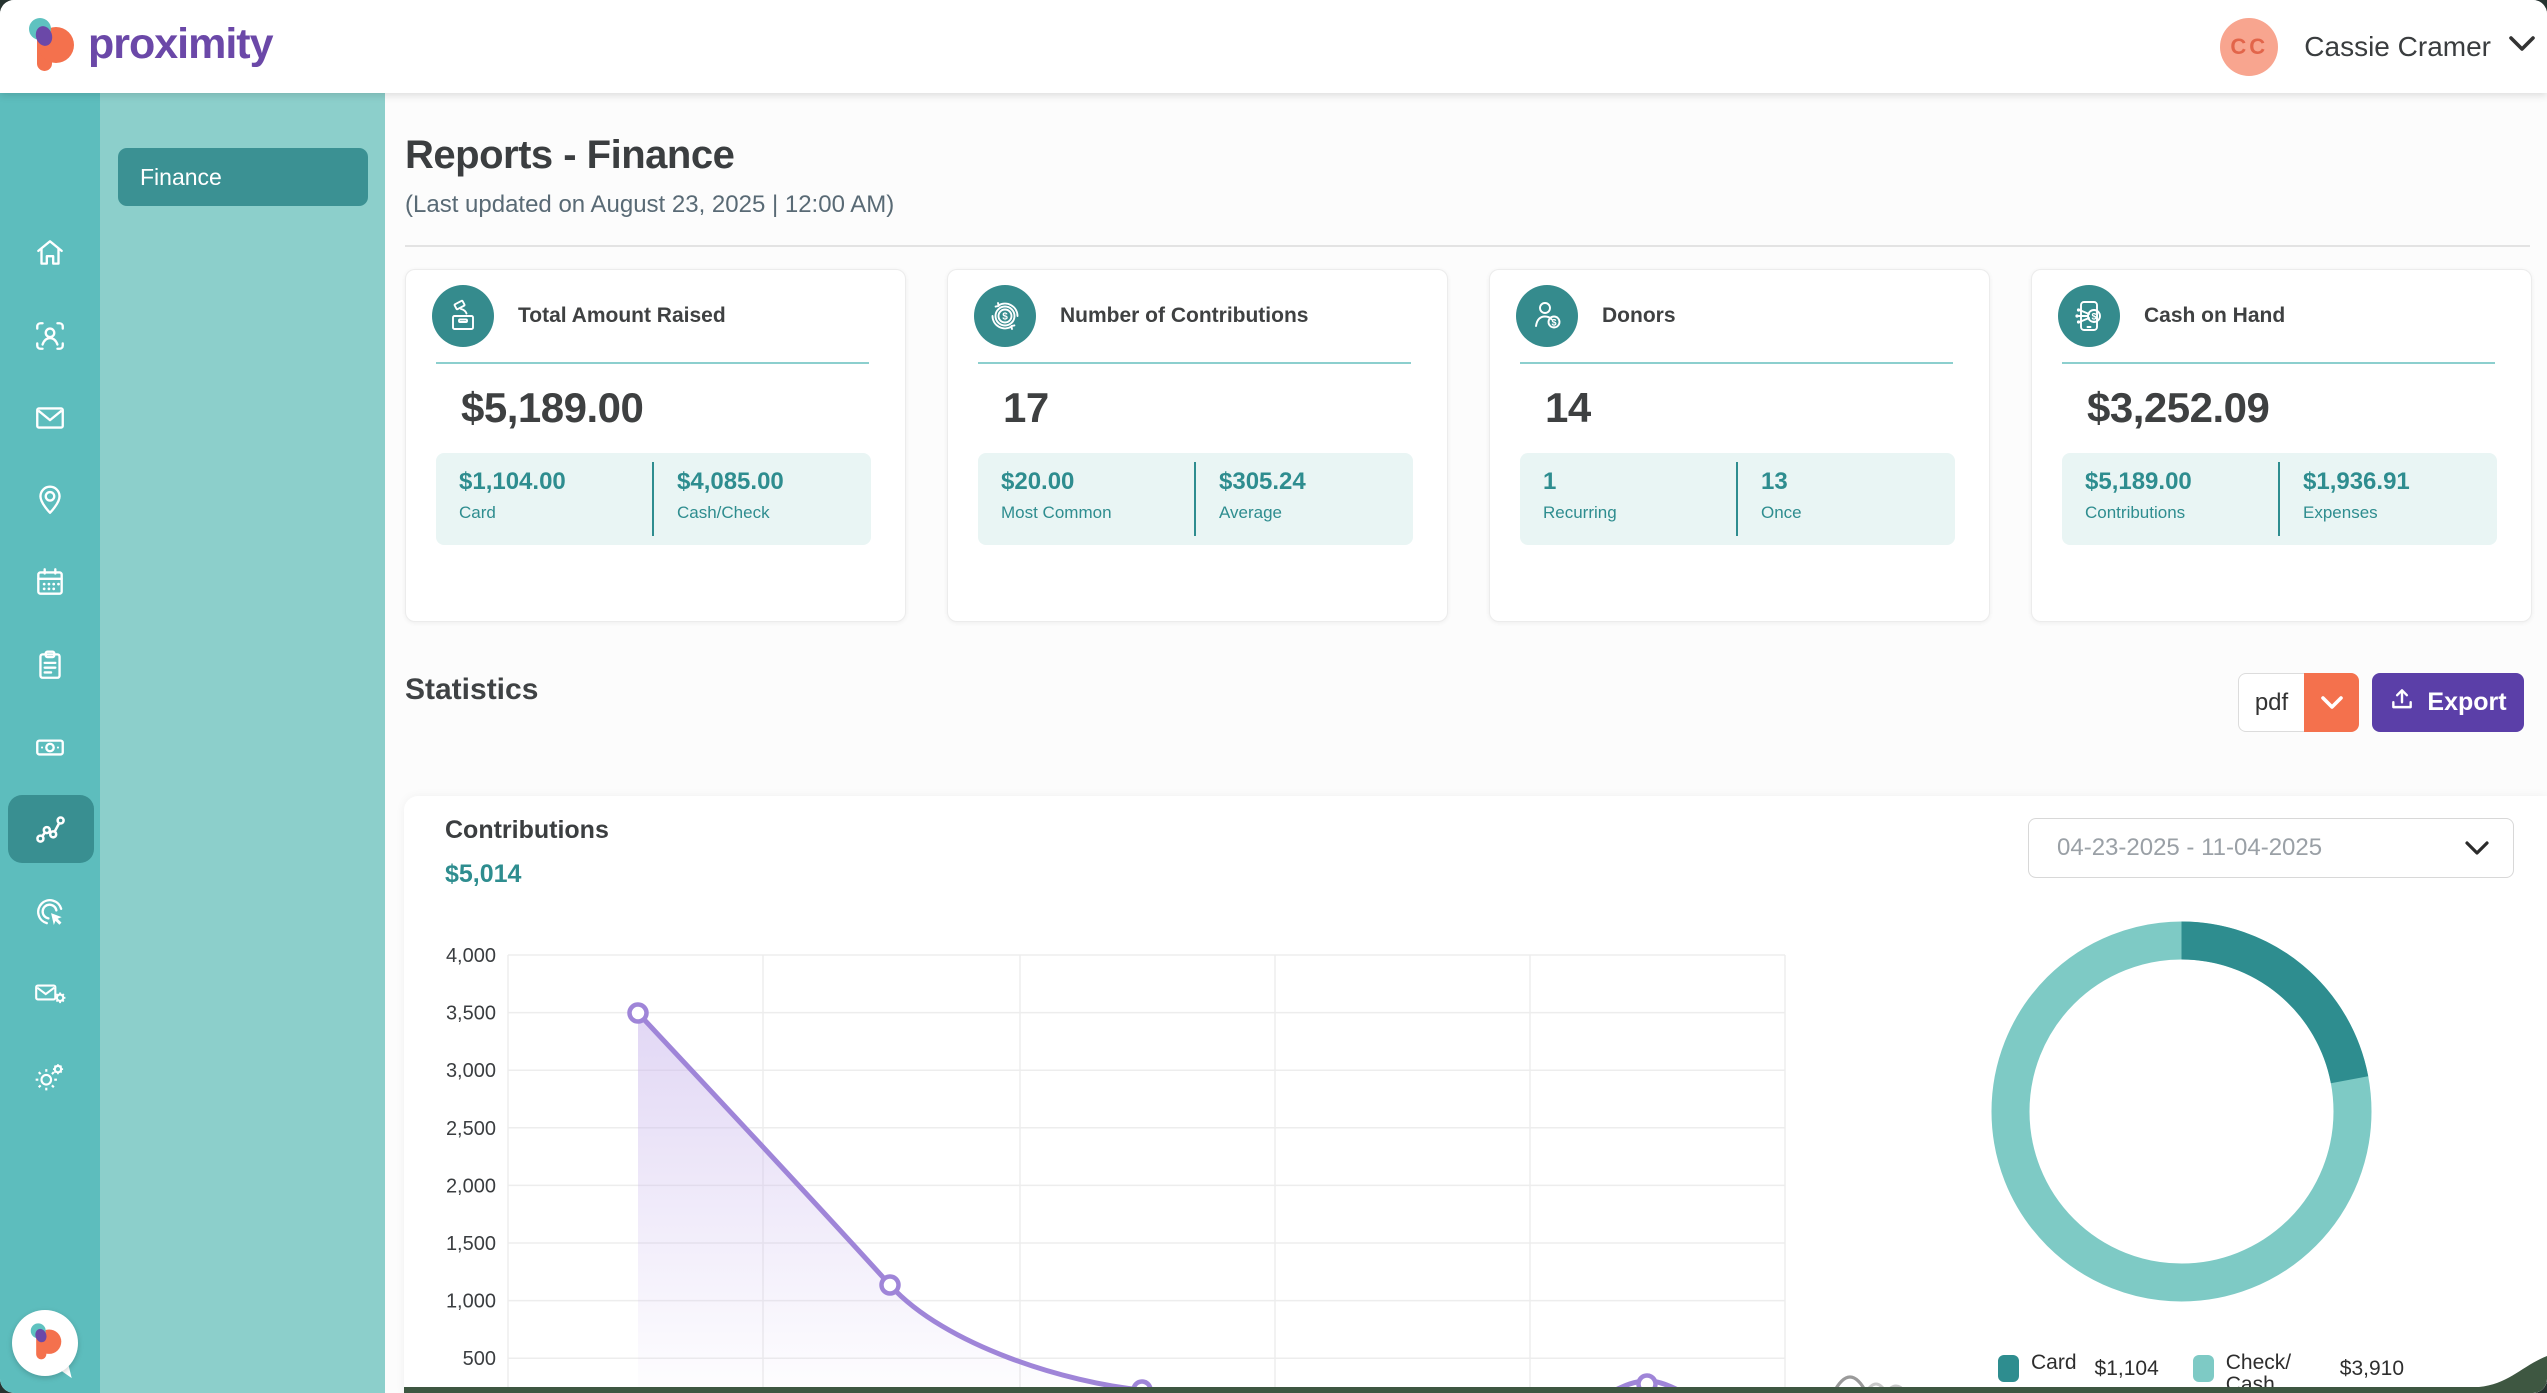 The width and height of the screenshot is (2547, 1393). I want to click on card-value: $5,189.00, so click(552, 407).